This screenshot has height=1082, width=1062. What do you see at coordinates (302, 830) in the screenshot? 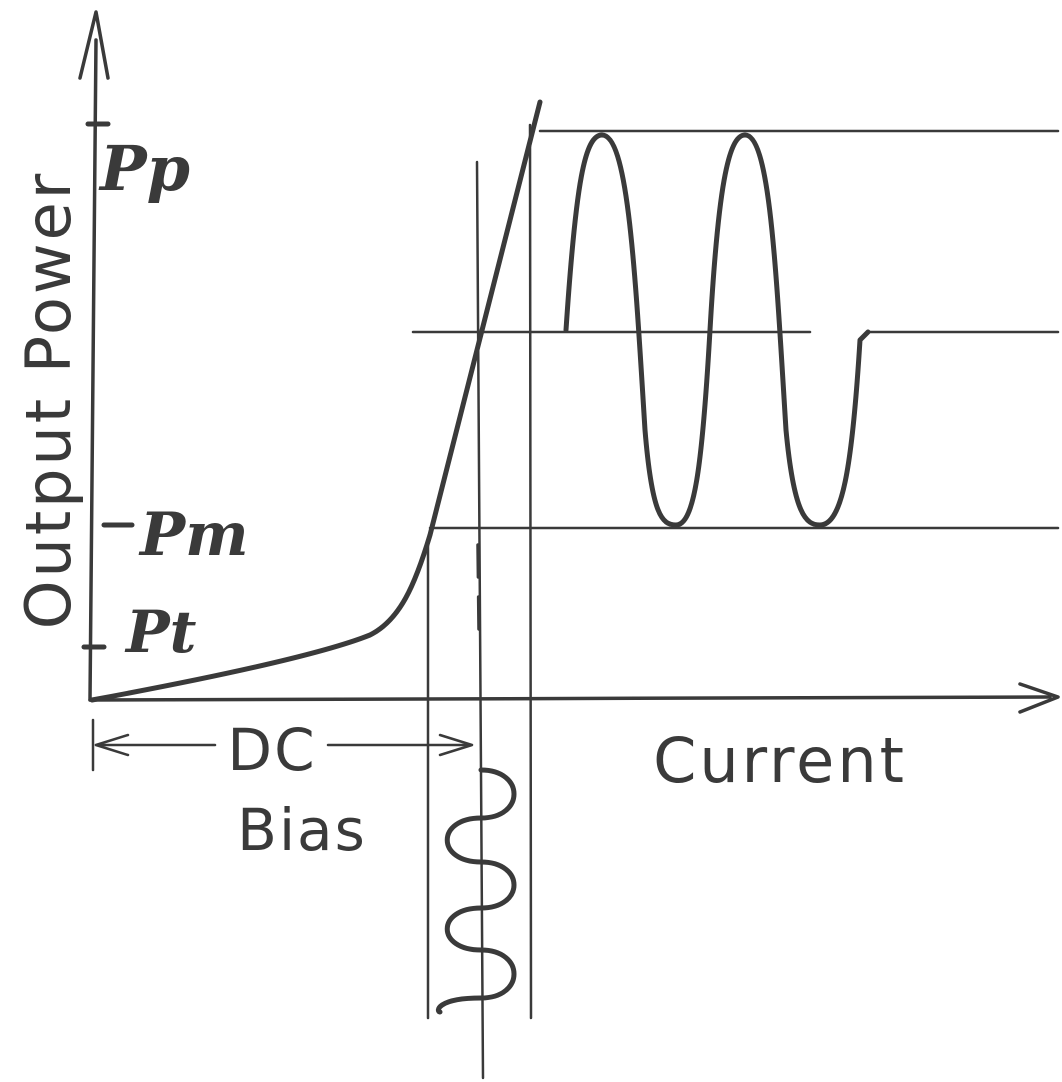
I see `bias-label: Bias` at bounding box center [302, 830].